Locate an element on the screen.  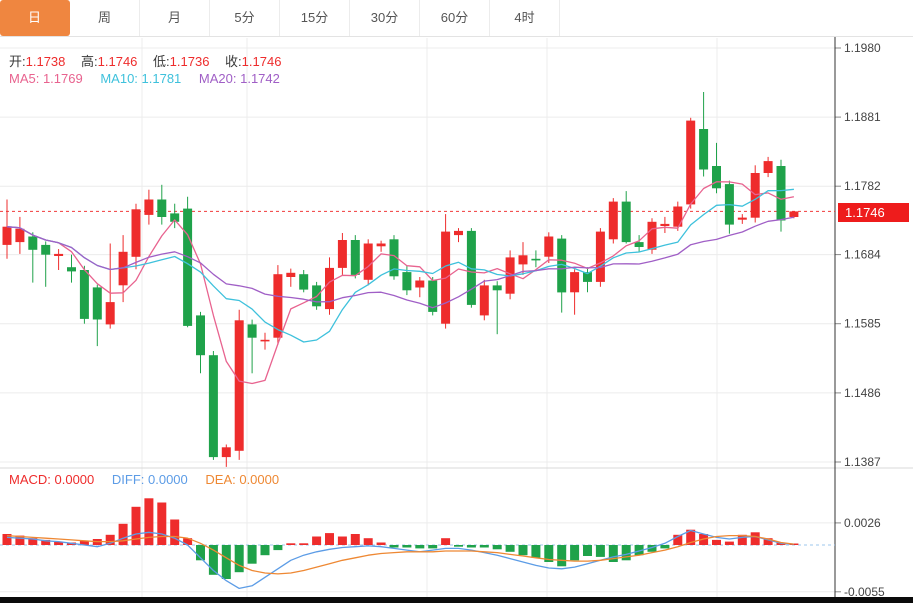
svg-text: 1.1684 is located at coordinates (862, 255).